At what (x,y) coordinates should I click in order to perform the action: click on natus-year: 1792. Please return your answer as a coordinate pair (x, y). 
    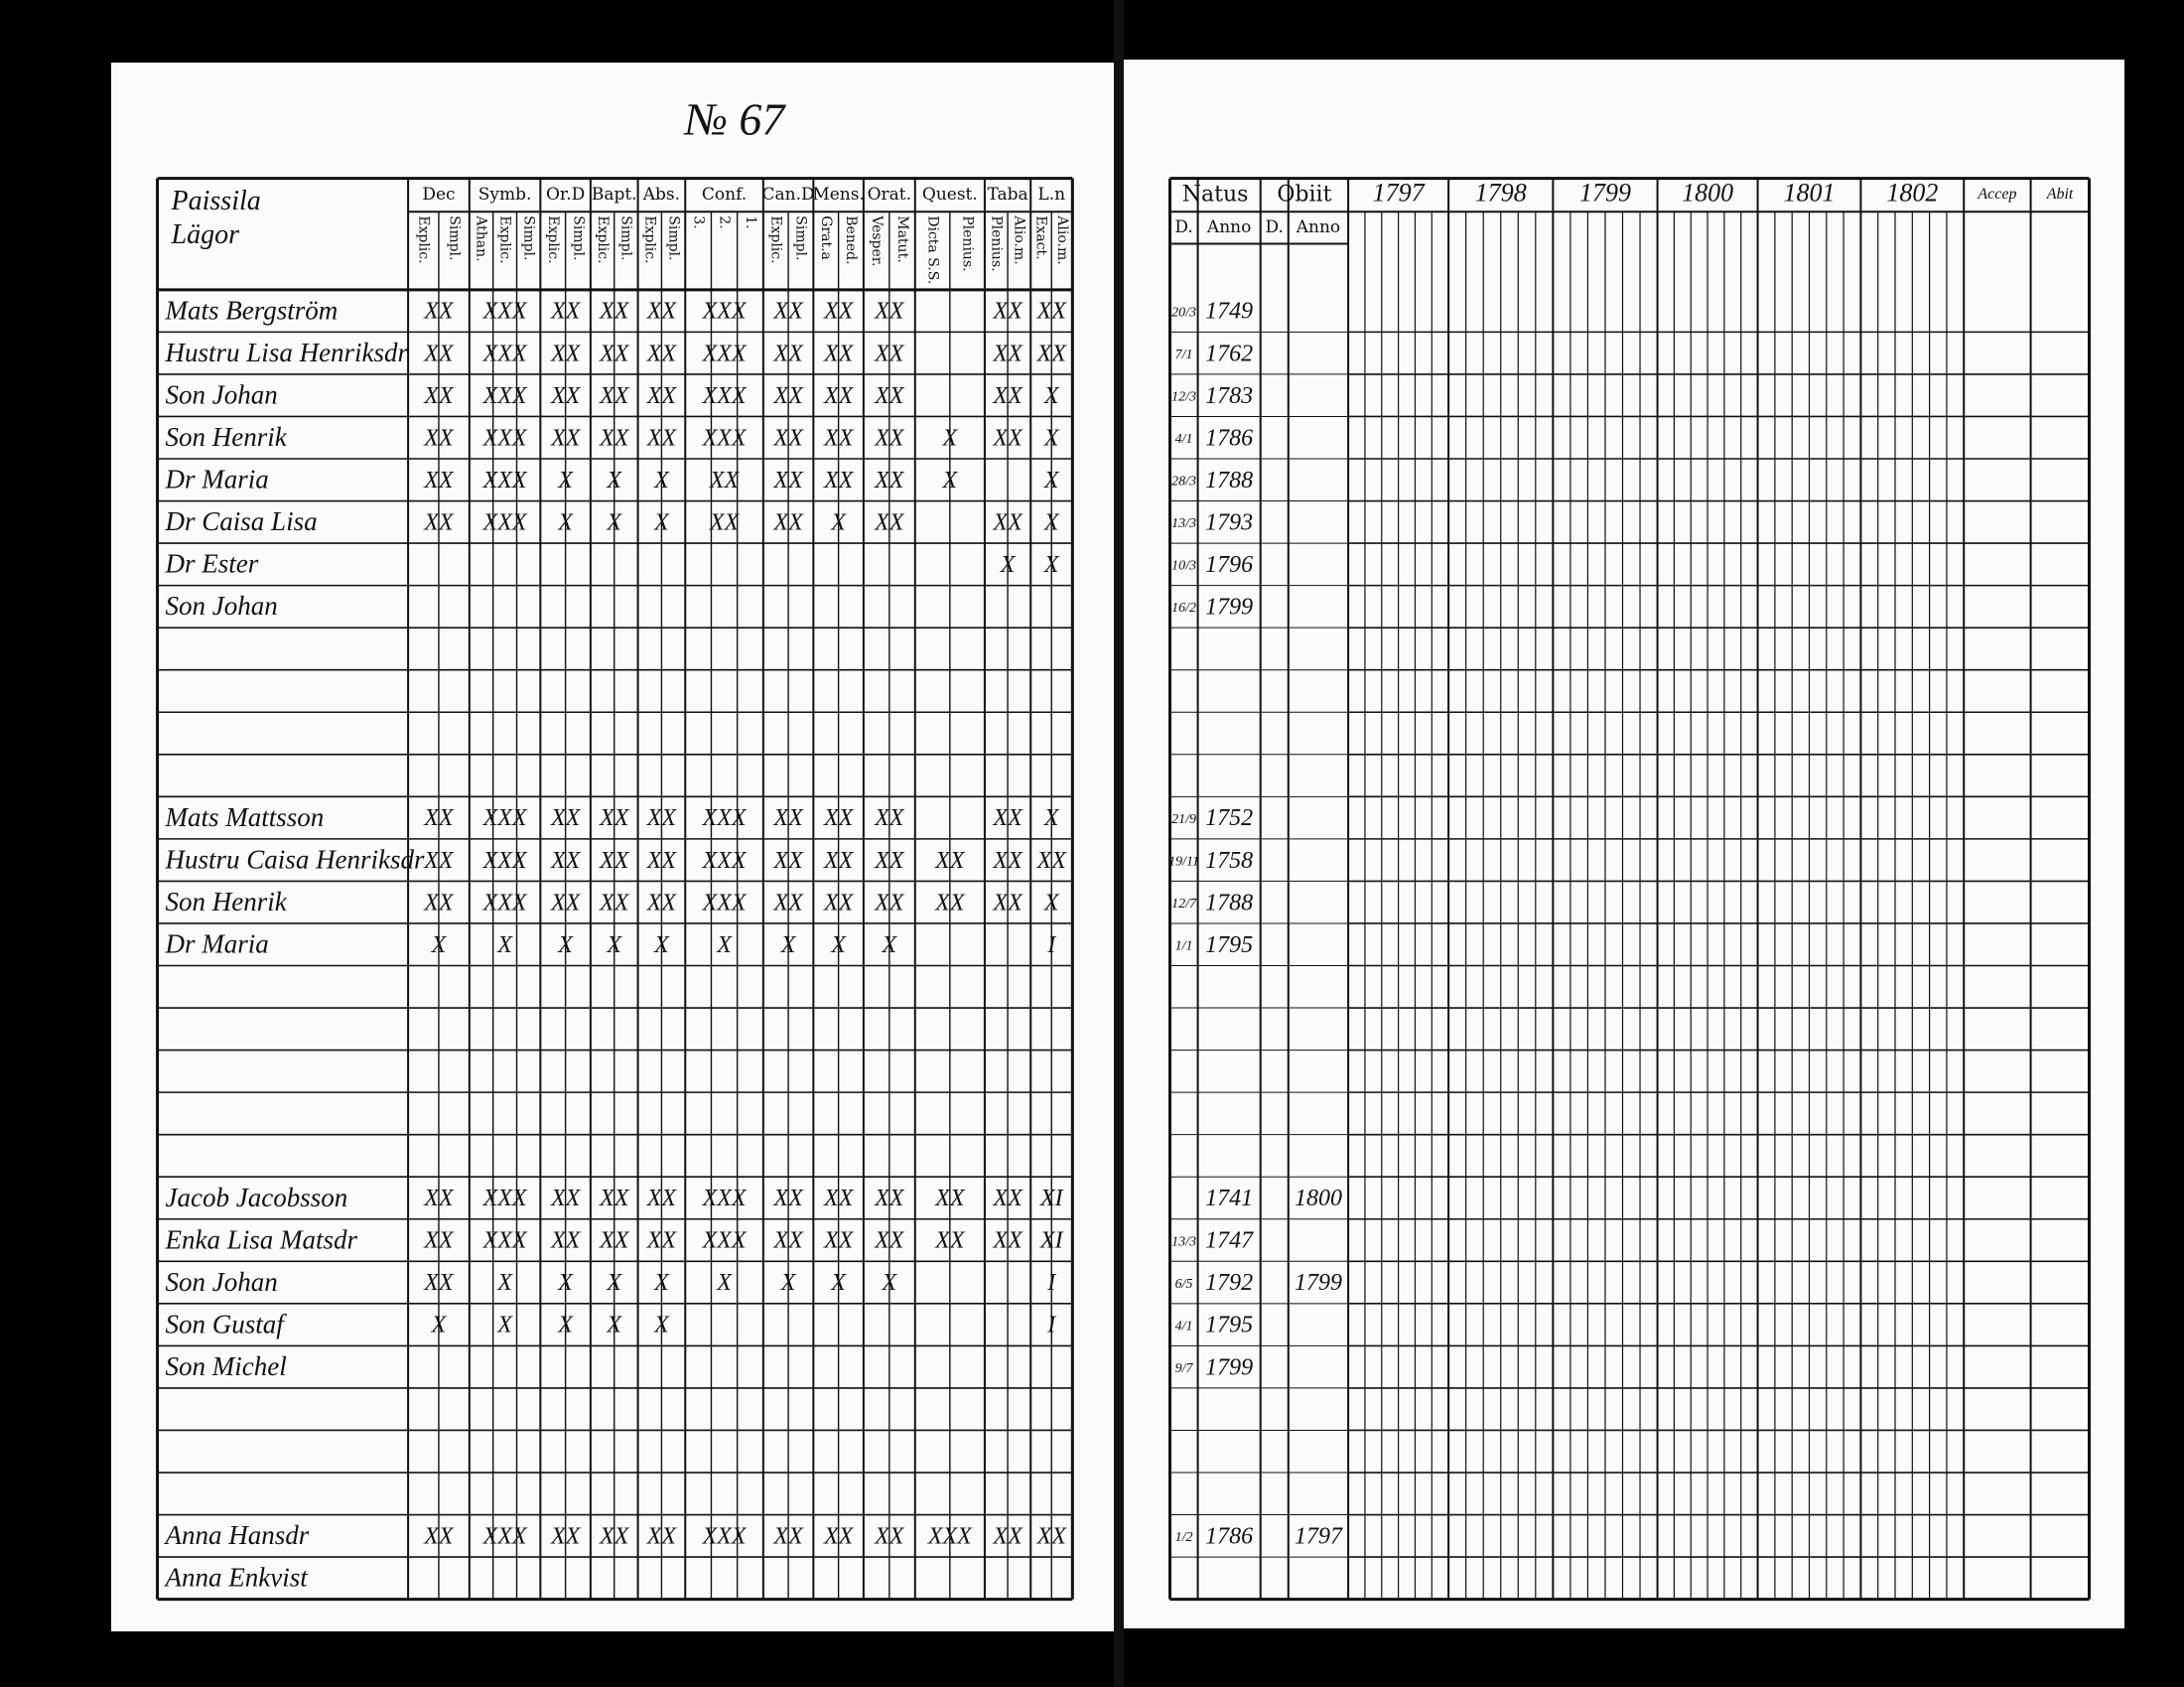
    Looking at the image, I should click on (1229, 1283).